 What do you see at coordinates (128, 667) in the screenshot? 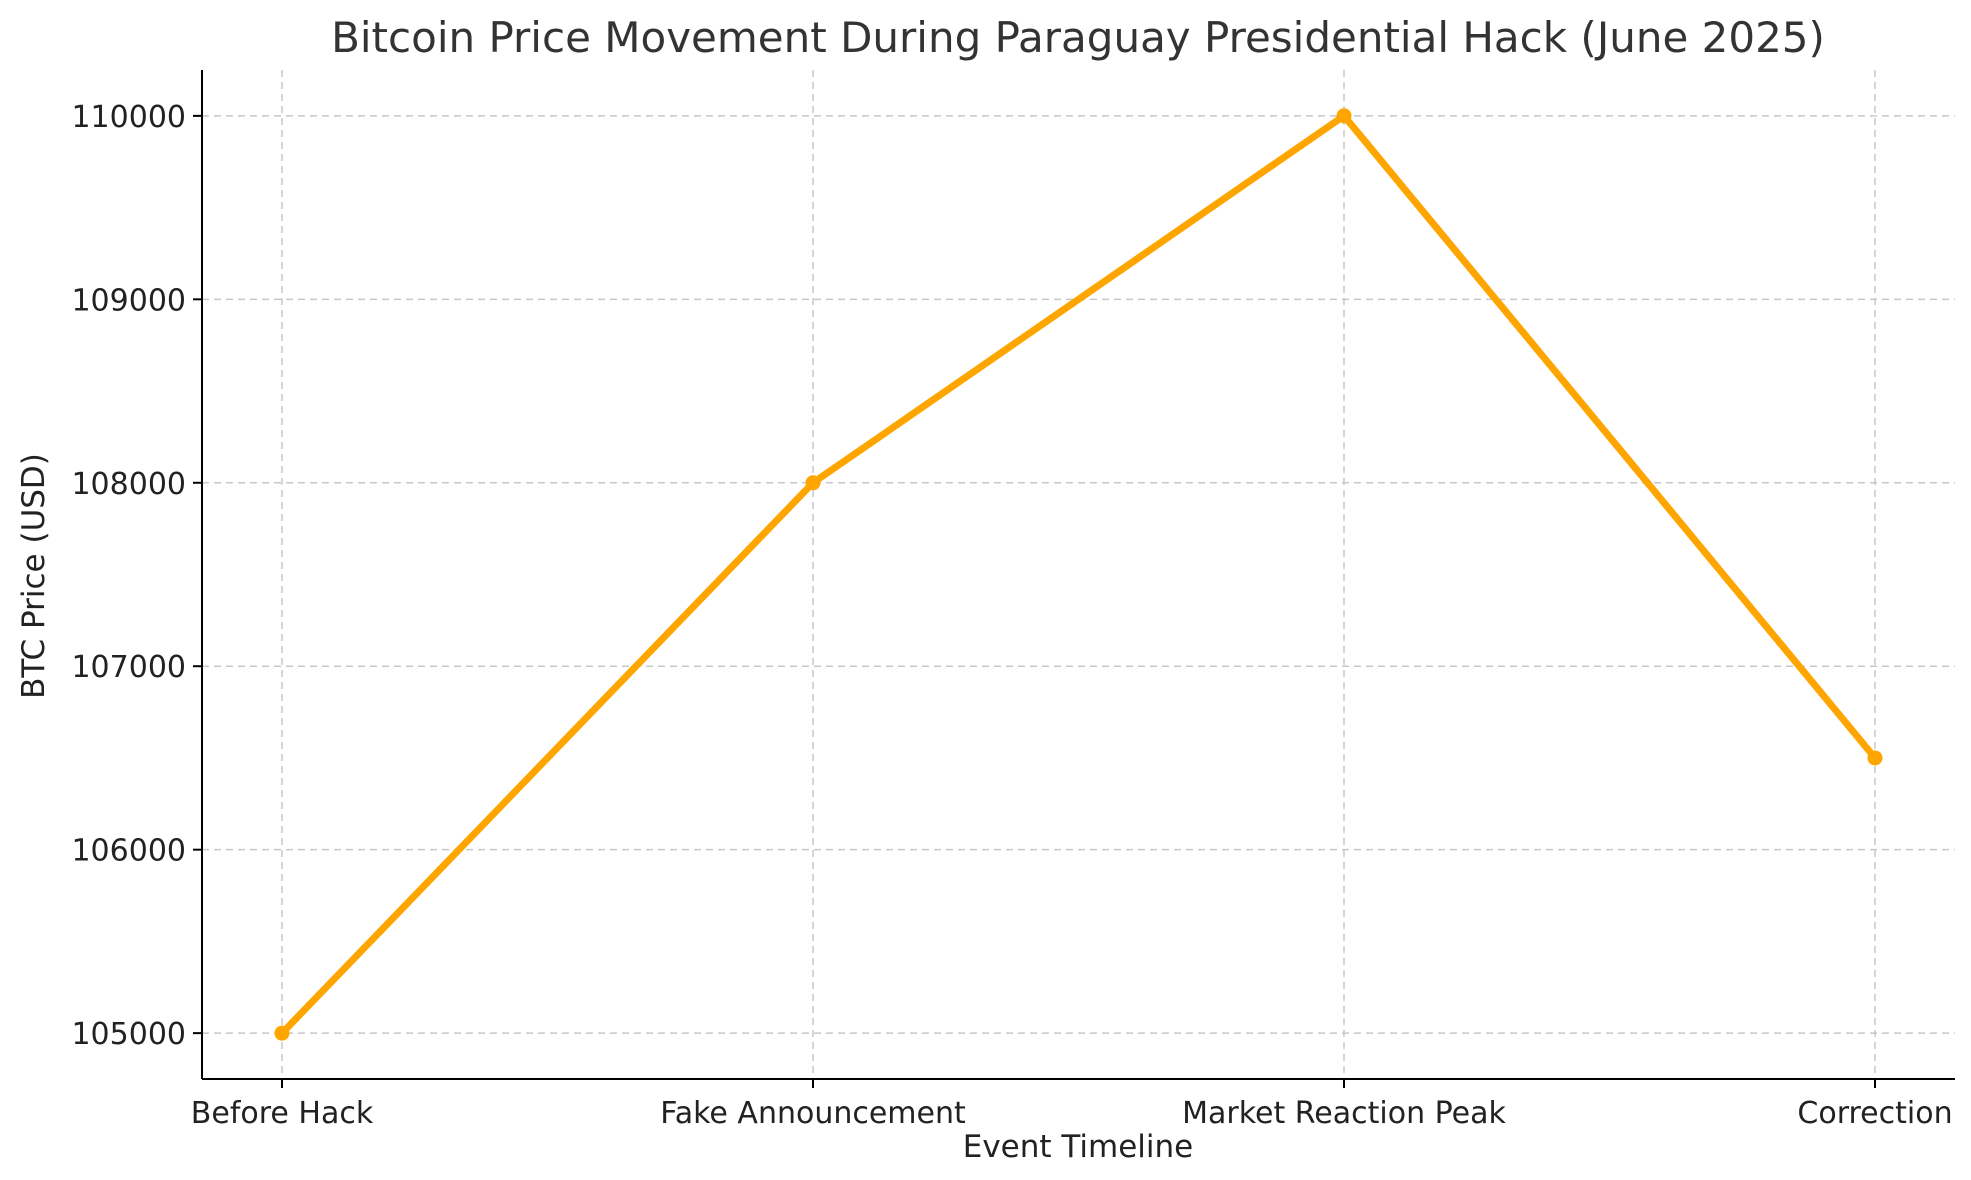
I see `y-tick-label: 107000` at bounding box center [128, 667].